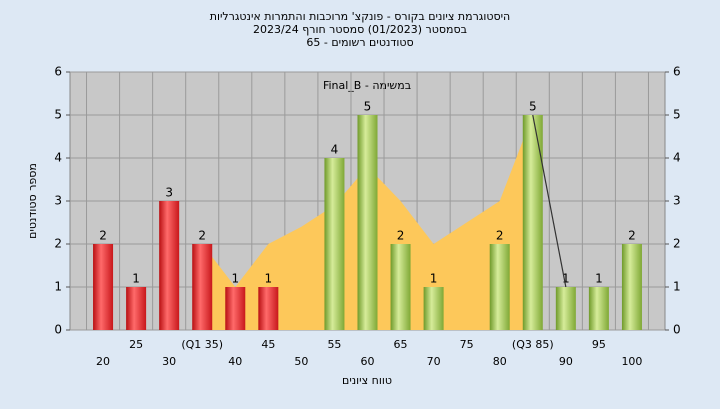  Describe the element at coordinates (467, 344) in the screenshot. I see `x-tick-label: 75` at that location.